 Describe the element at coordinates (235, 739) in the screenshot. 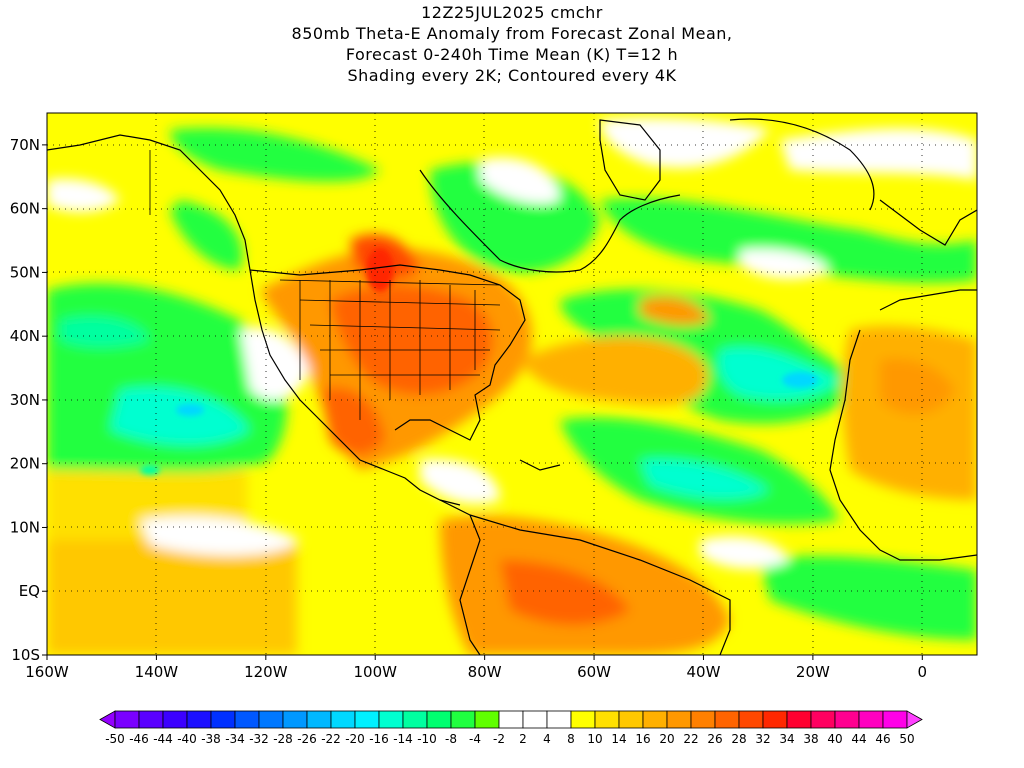

I see `colorbar-label: -34` at that location.